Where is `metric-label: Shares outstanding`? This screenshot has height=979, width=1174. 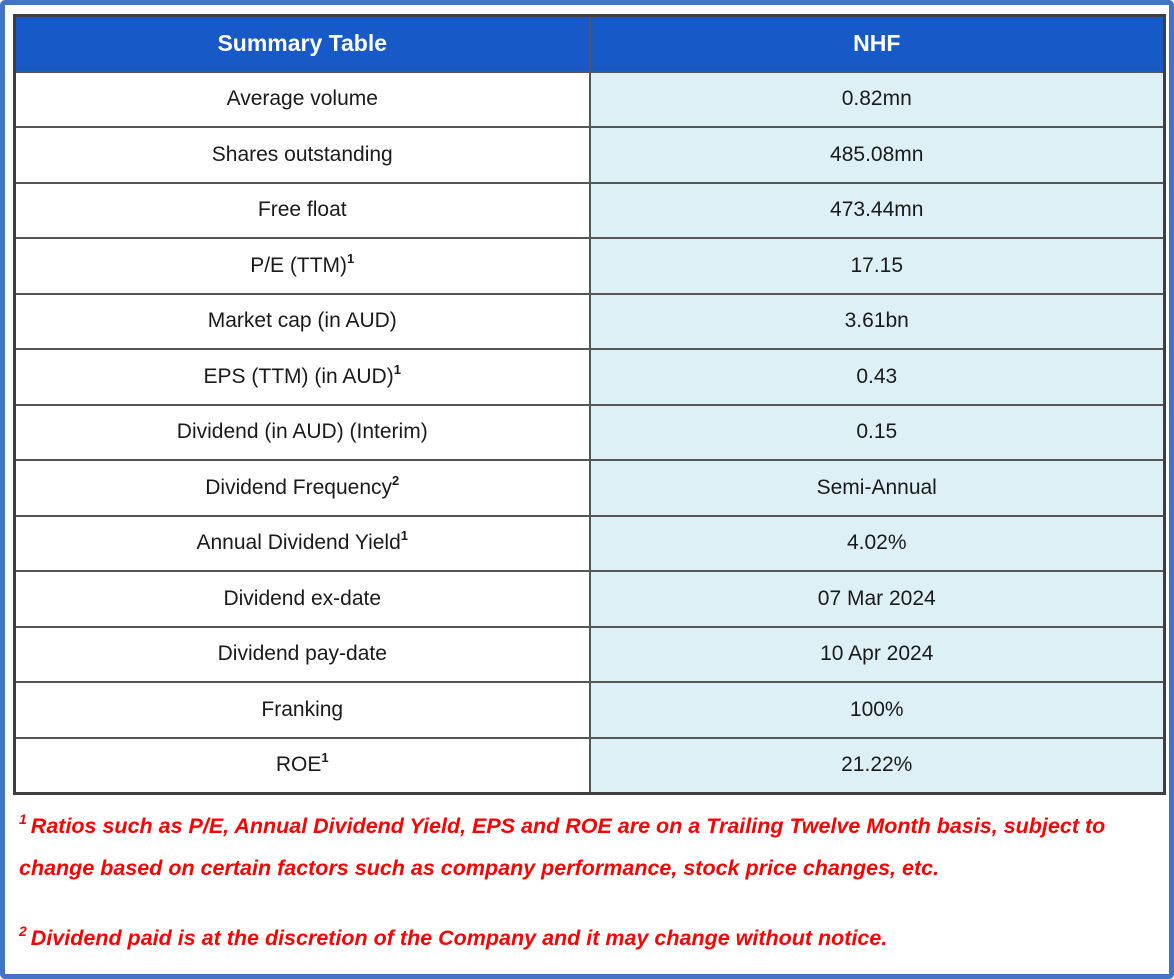
metric-label: Shares outstanding is located at coordinates (302, 155).